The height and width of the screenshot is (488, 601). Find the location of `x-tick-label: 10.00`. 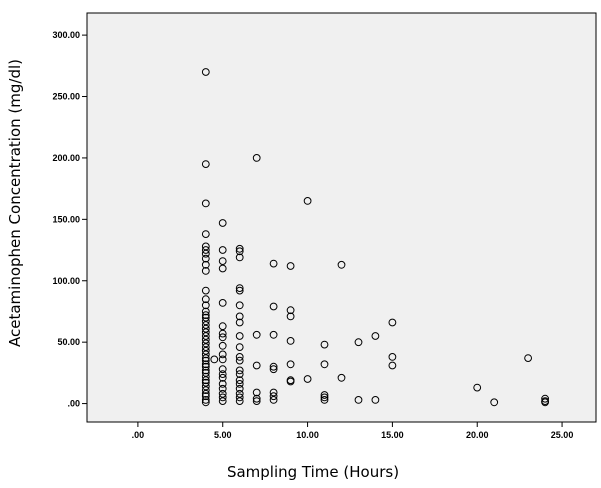

x-tick-label: 10.00 is located at coordinates (307, 435).